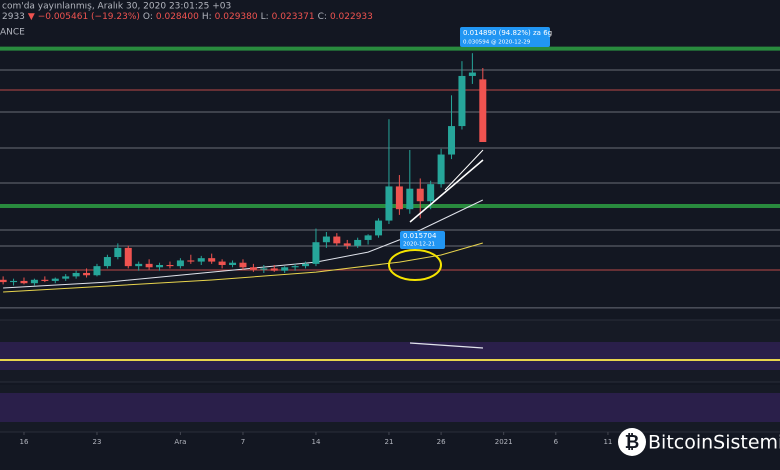 Image resolution: width=780 pixels, height=470 pixels. What do you see at coordinates (497, 43) in the screenshot?
I see `measure-text: 0.030594 @ 2020-12-29` at bounding box center [497, 43].